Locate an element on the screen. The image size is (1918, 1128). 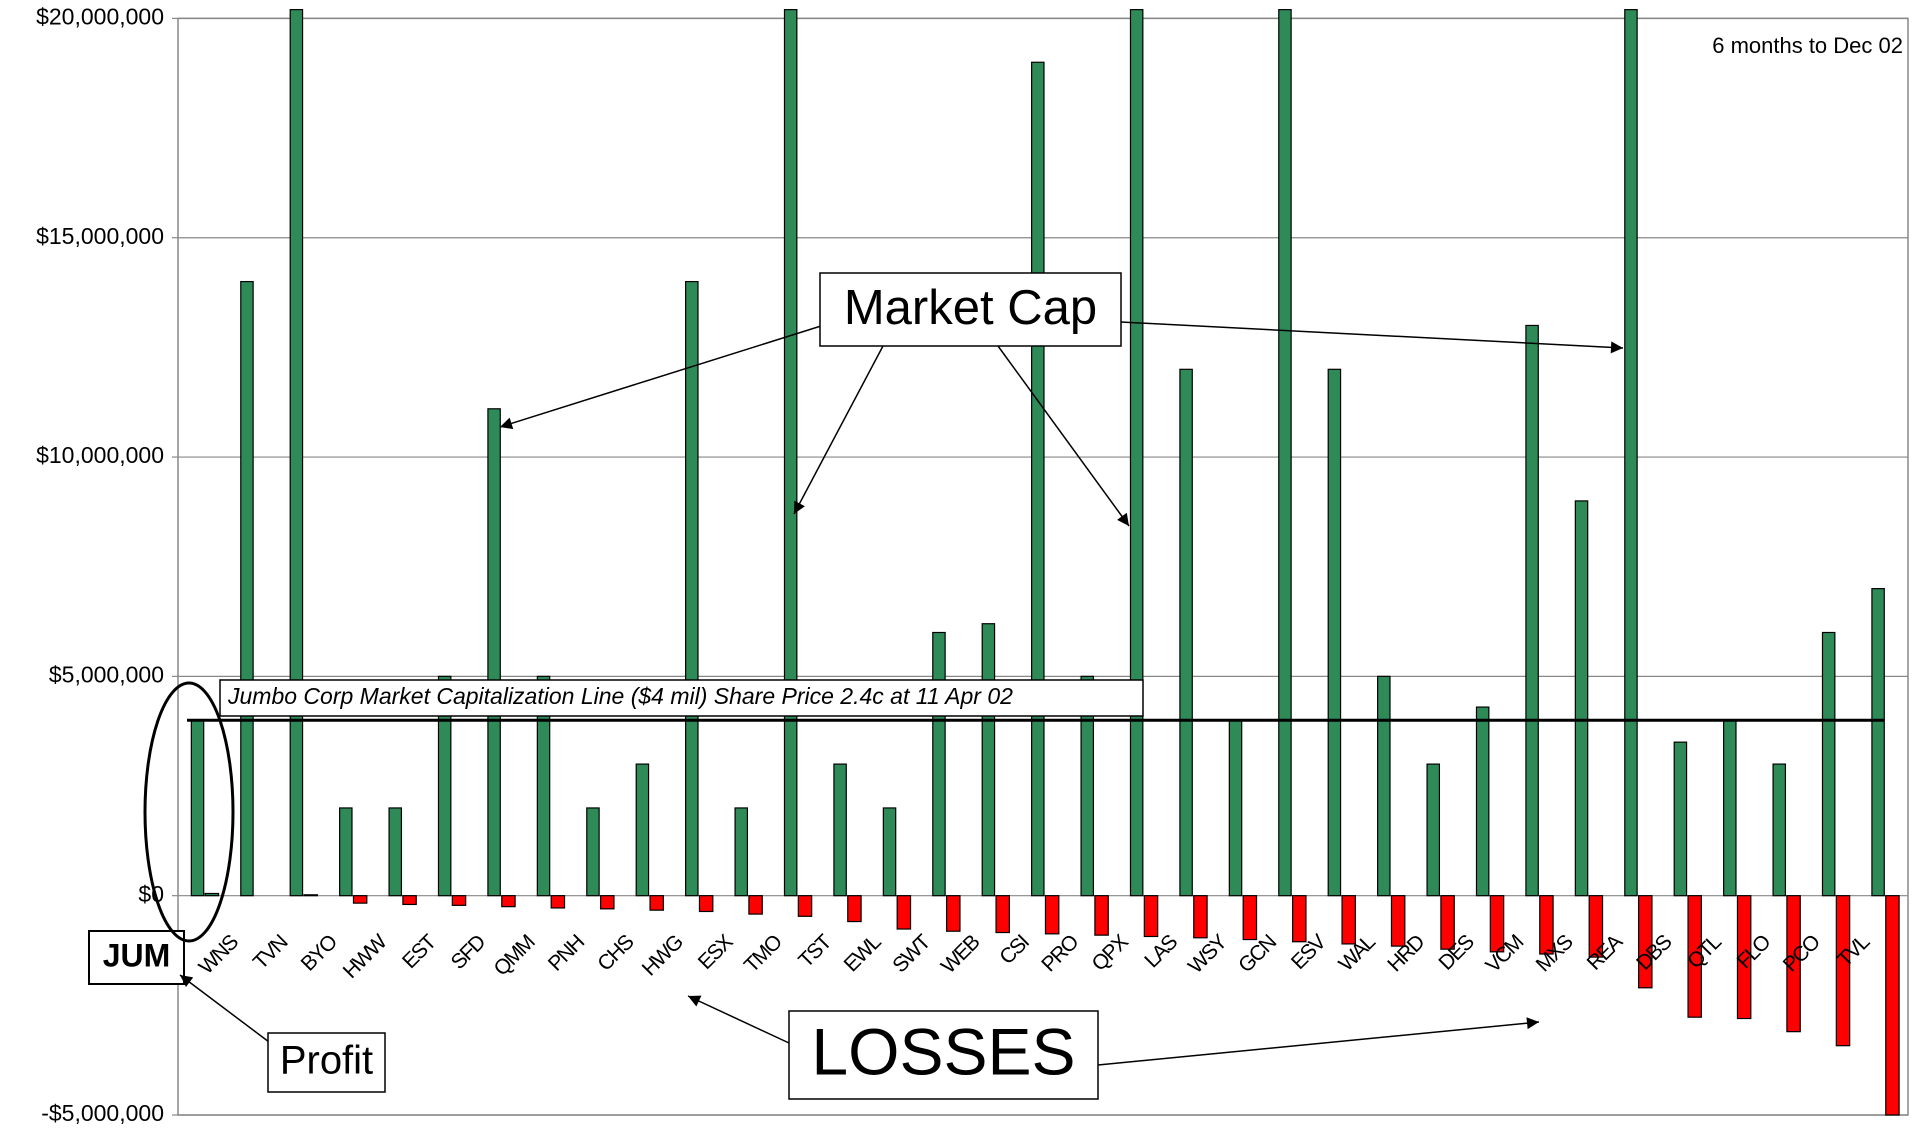
profit-label: Profit is located at coordinates (326, 1061).